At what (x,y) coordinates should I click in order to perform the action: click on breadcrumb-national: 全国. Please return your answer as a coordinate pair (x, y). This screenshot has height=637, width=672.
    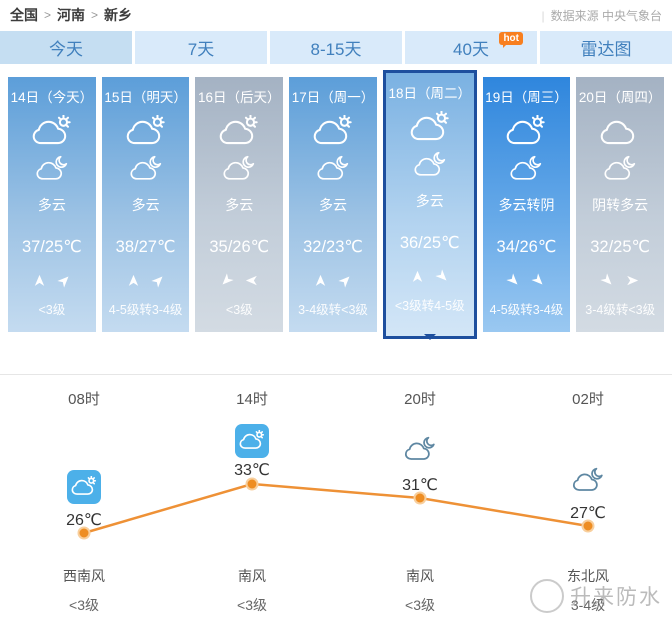
    Looking at the image, I should click on (24, 15).